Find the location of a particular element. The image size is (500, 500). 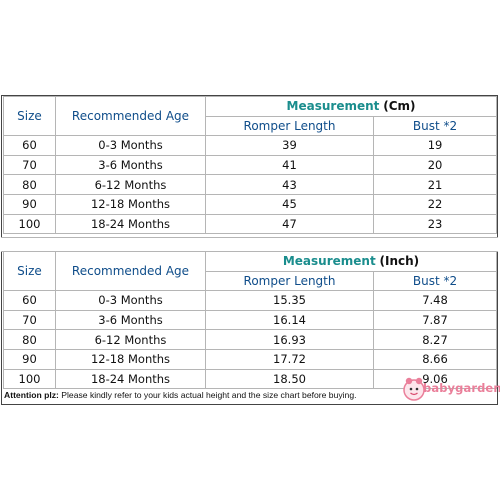

table-row: 100 18-24 Months 47 23 is located at coordinates (250, 224).